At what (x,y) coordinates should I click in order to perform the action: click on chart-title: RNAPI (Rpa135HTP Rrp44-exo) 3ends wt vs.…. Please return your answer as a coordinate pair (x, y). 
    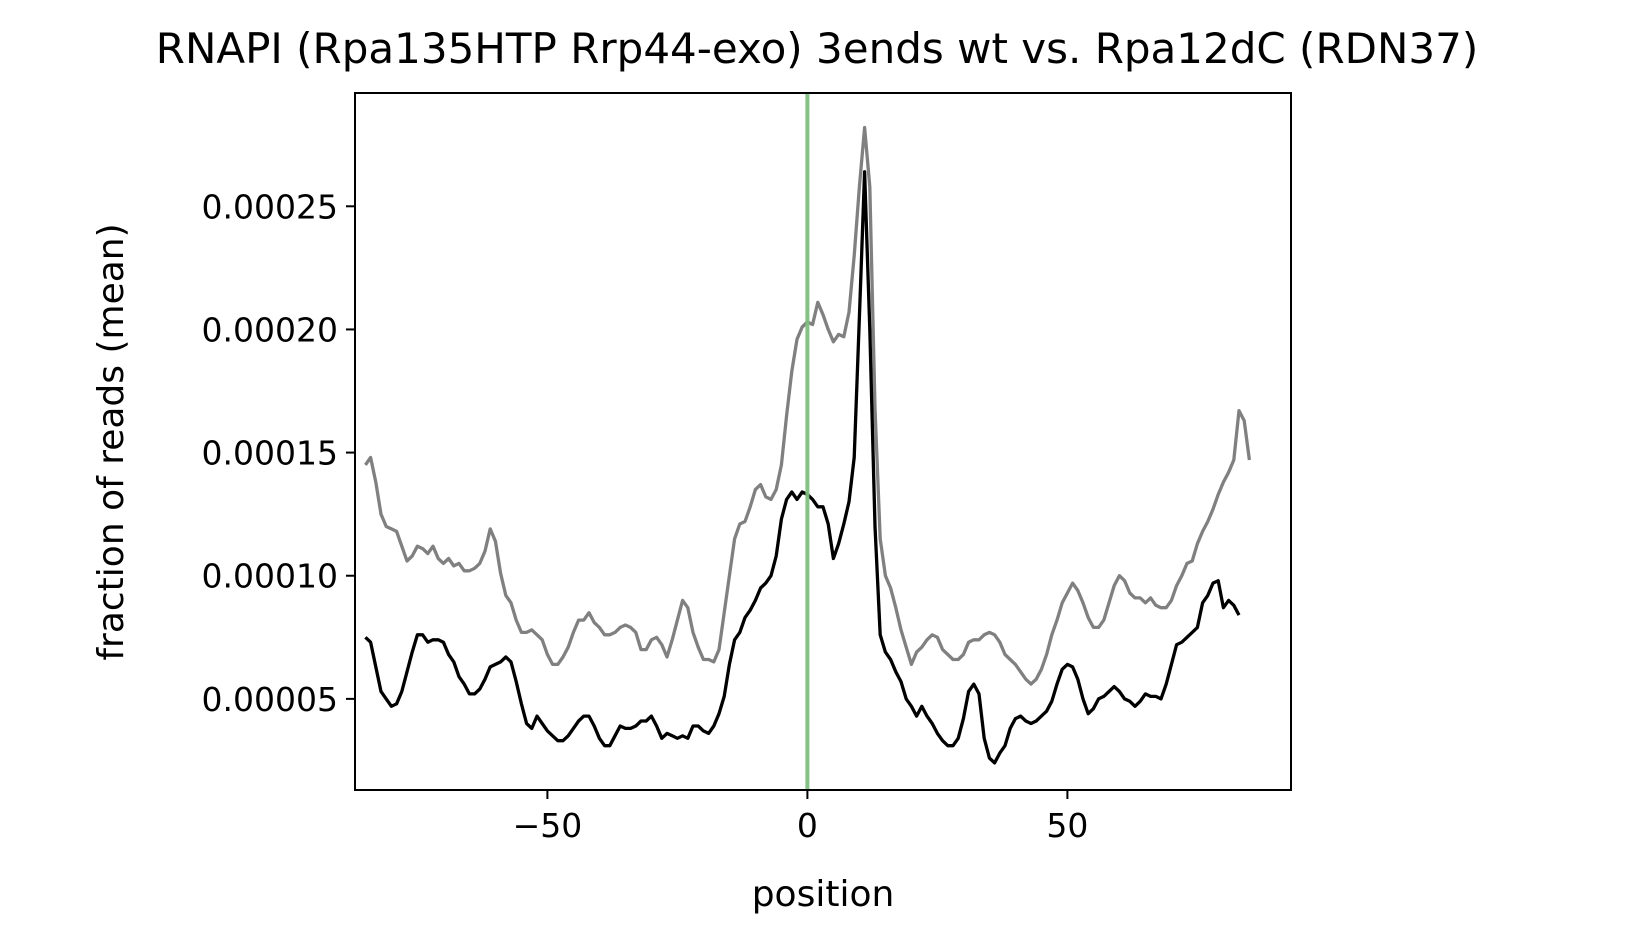
    Looking at the image, I should click on (817, 48).